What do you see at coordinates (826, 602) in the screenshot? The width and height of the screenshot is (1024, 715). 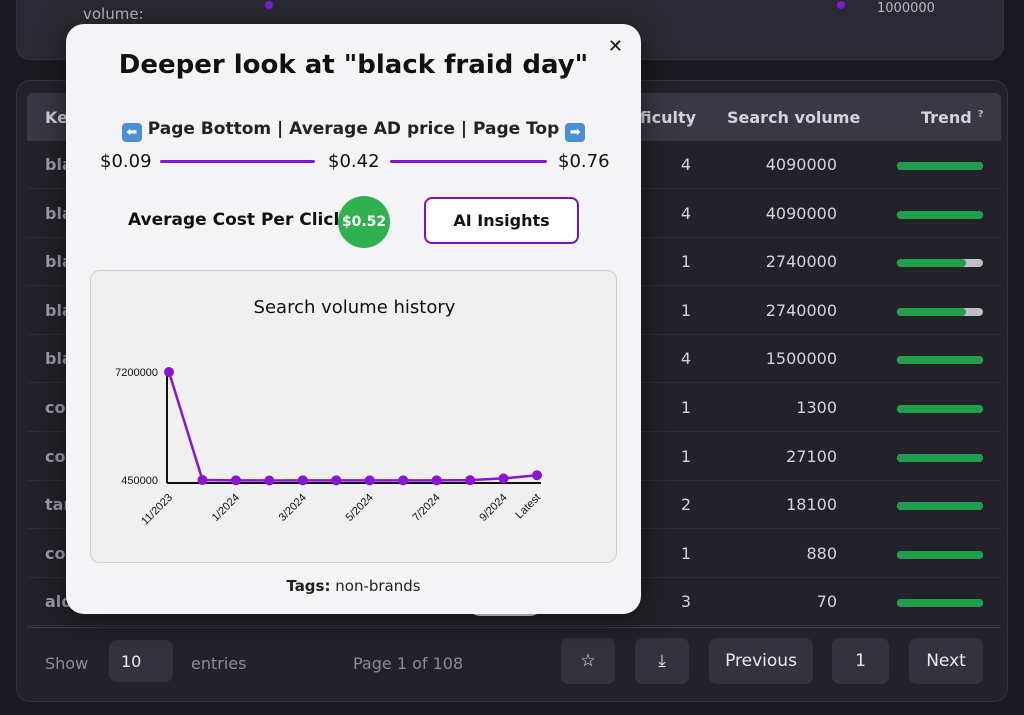 I see `row-search-volume: 70` at bounding box center [826, 602].